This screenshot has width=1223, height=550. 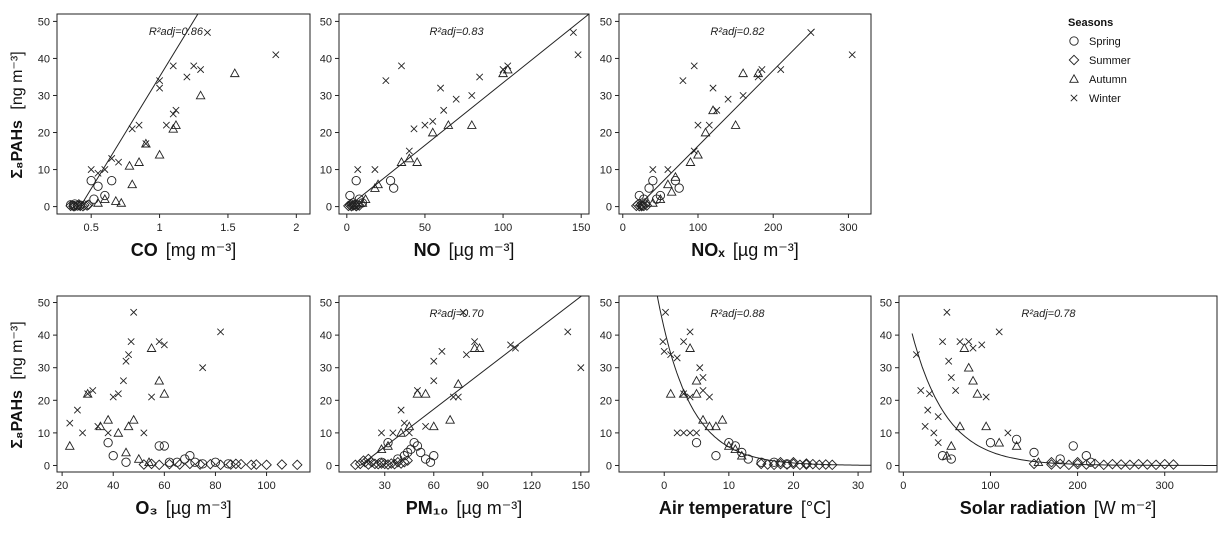 What do you see at coordinates (726, 508) in the screenshot?
I see `x-axis-label-main: Air temperature` at bounding box center [726, 508].